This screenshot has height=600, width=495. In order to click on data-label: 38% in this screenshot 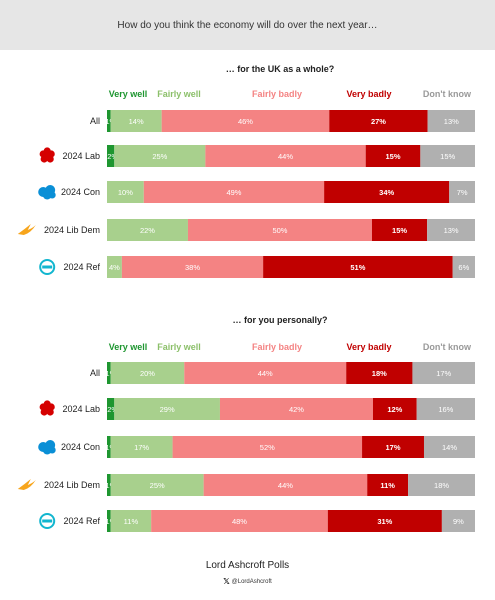, I will do `click(192, 267)`.